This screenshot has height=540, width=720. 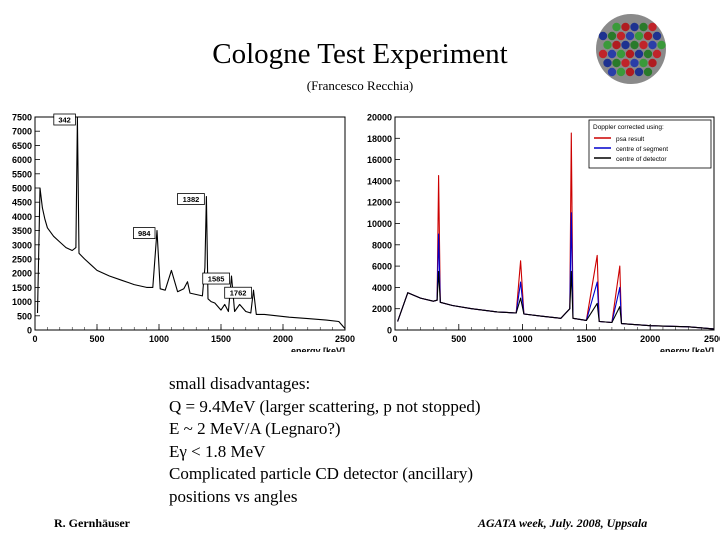 I want to click on peak-label: 1585, so click(x=216, y=279).